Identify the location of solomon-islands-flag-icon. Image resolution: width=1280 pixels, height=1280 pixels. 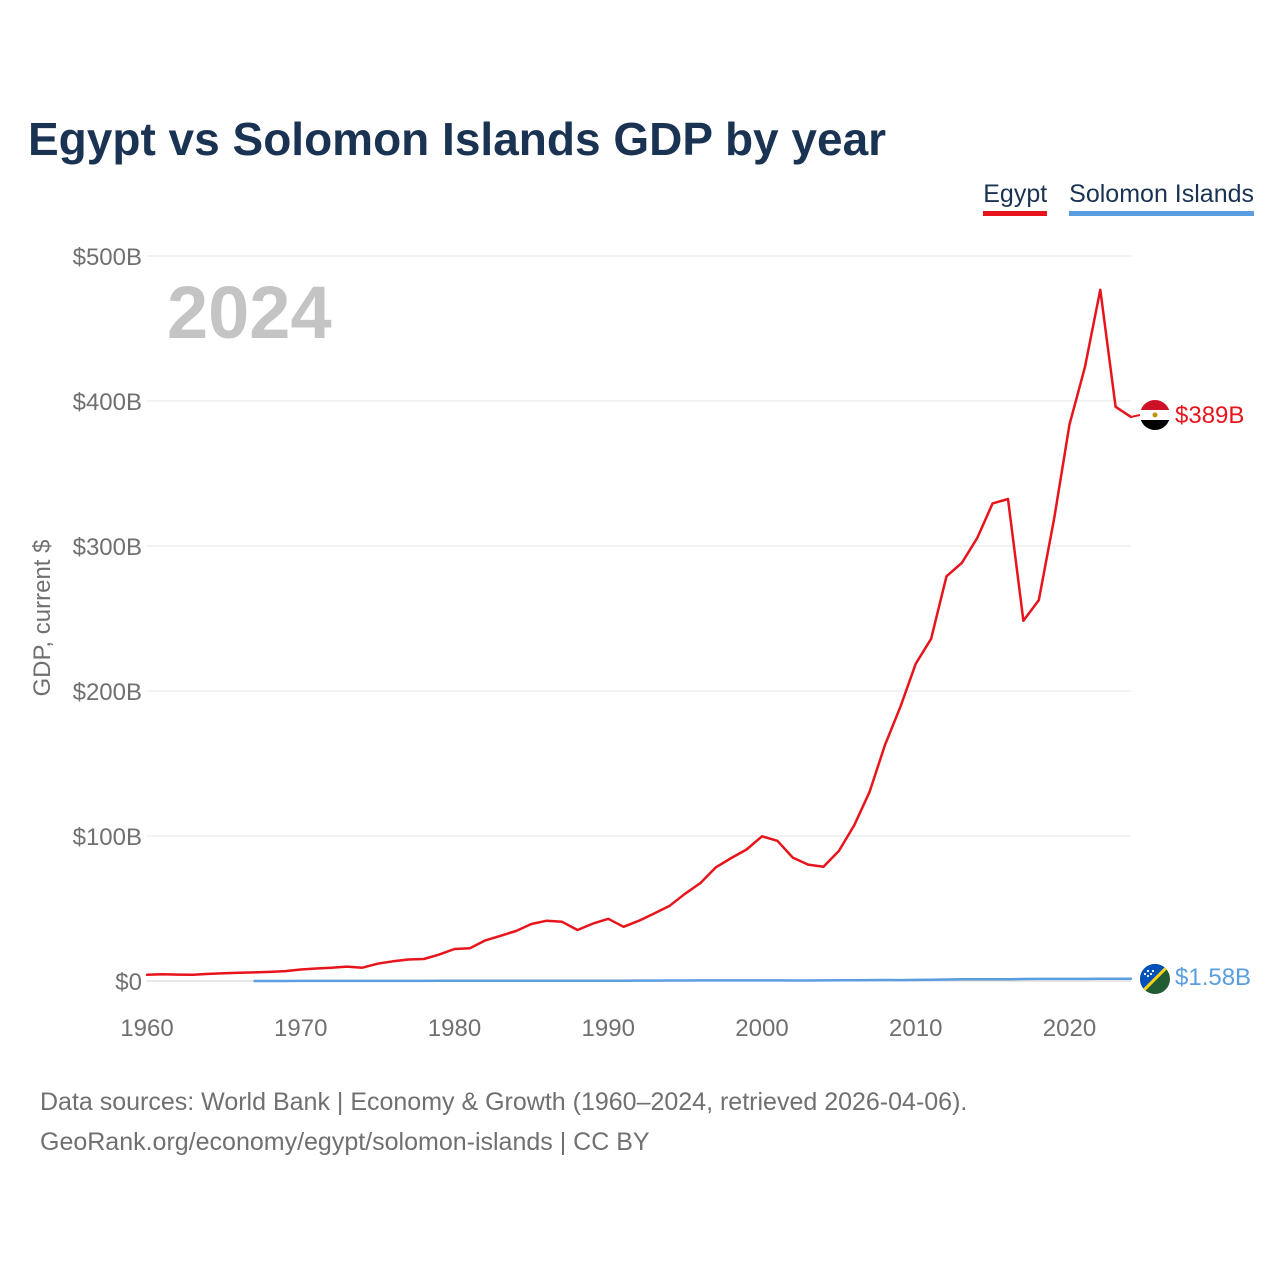
(1155, 979).